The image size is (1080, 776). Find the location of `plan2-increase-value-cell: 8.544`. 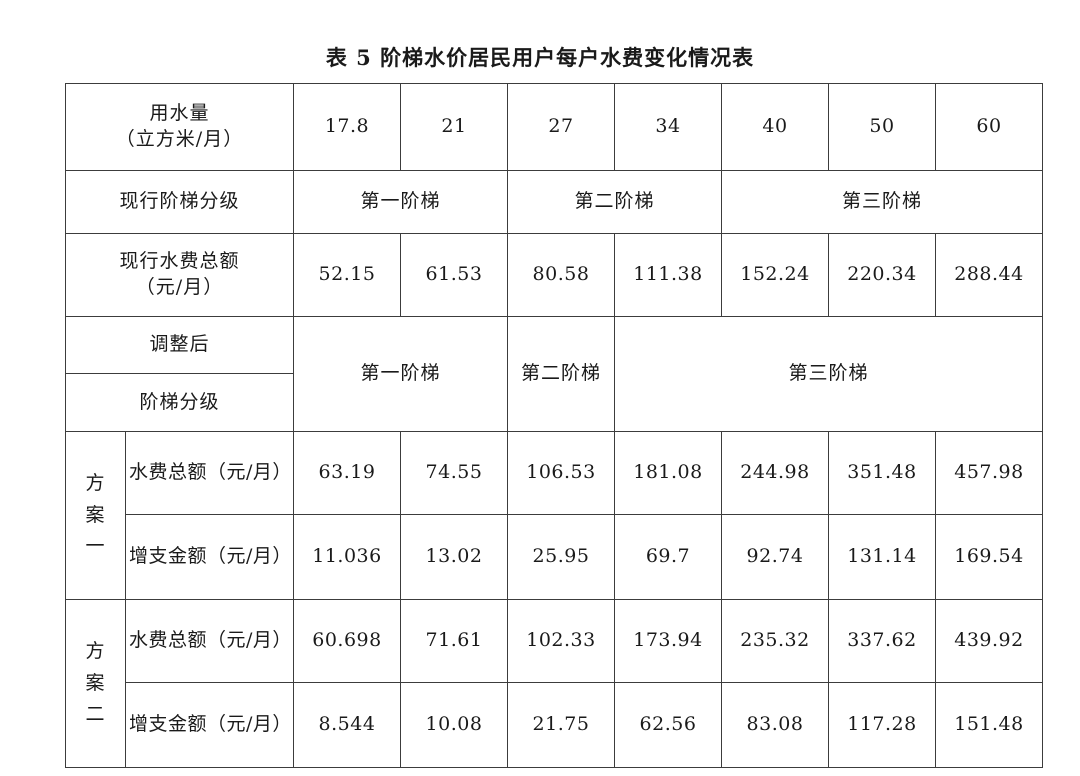

plan2-increase-value-cell: 8.544 is located at coordinates (347, 725).